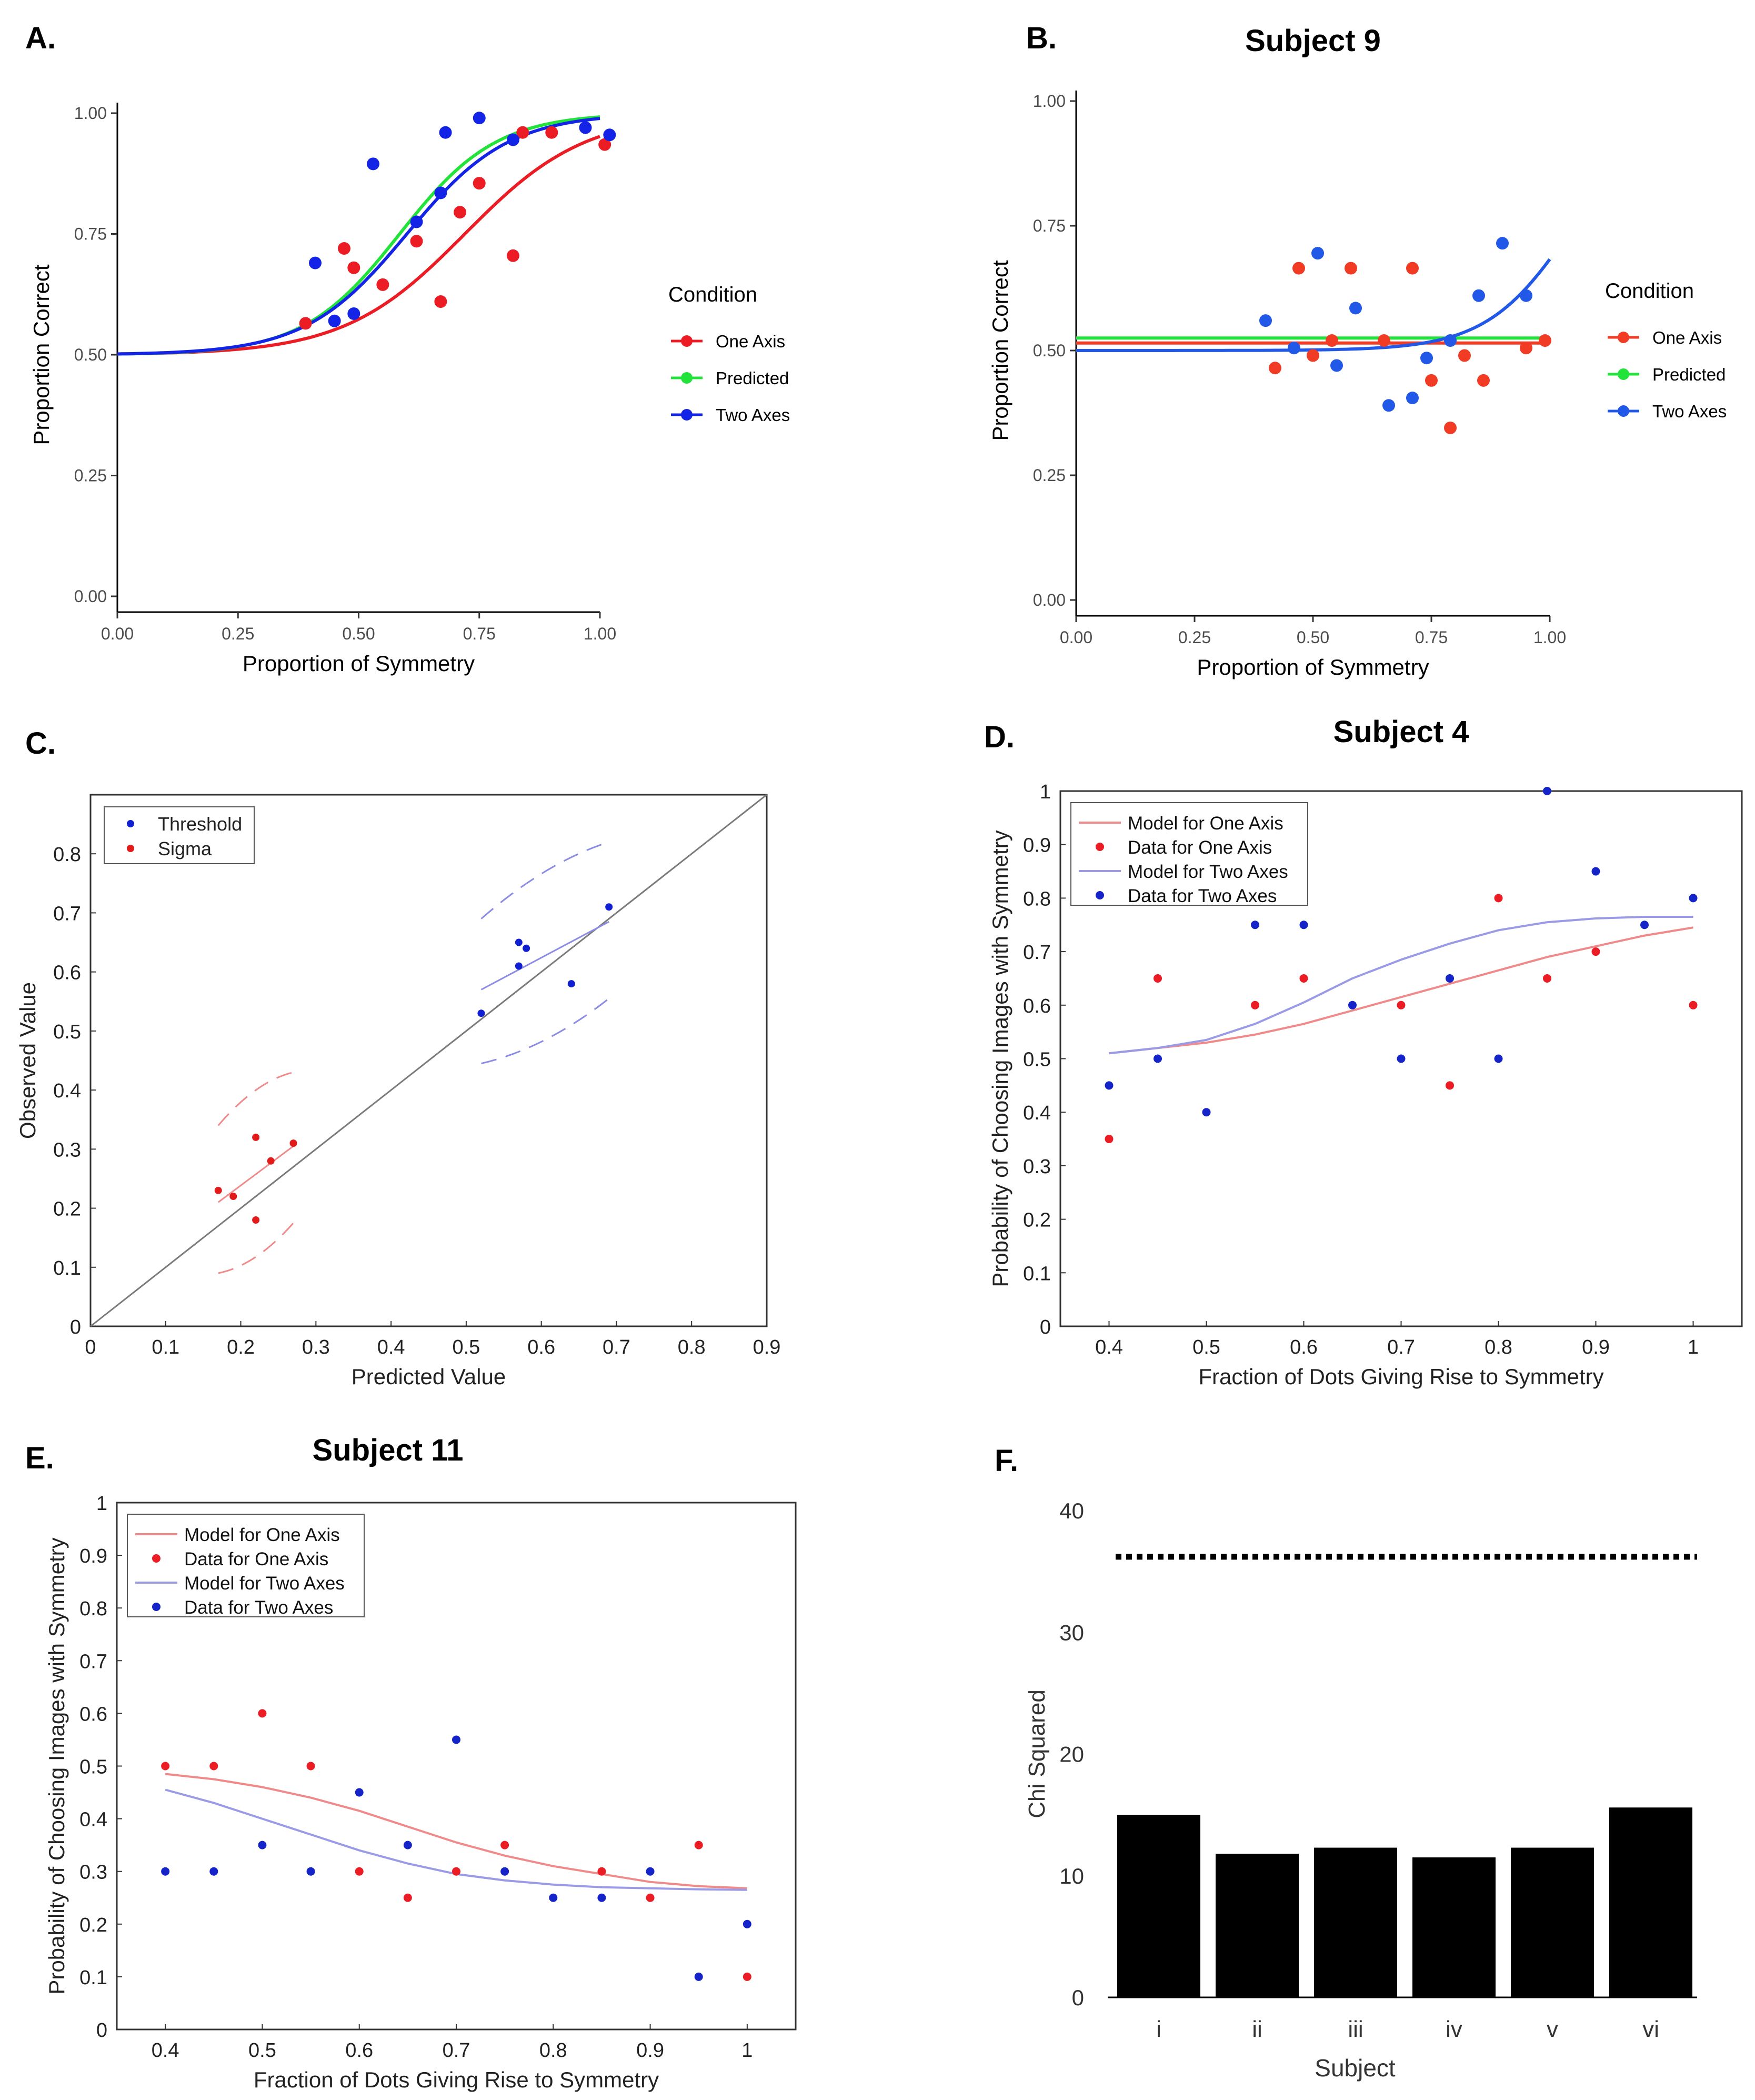 Image resolution: width=1755 pixels, height=2100 pixels. Describe the element at coordinates (93, 1820) in the screenshot. I see `y-tick-label: 0.4` at that location.